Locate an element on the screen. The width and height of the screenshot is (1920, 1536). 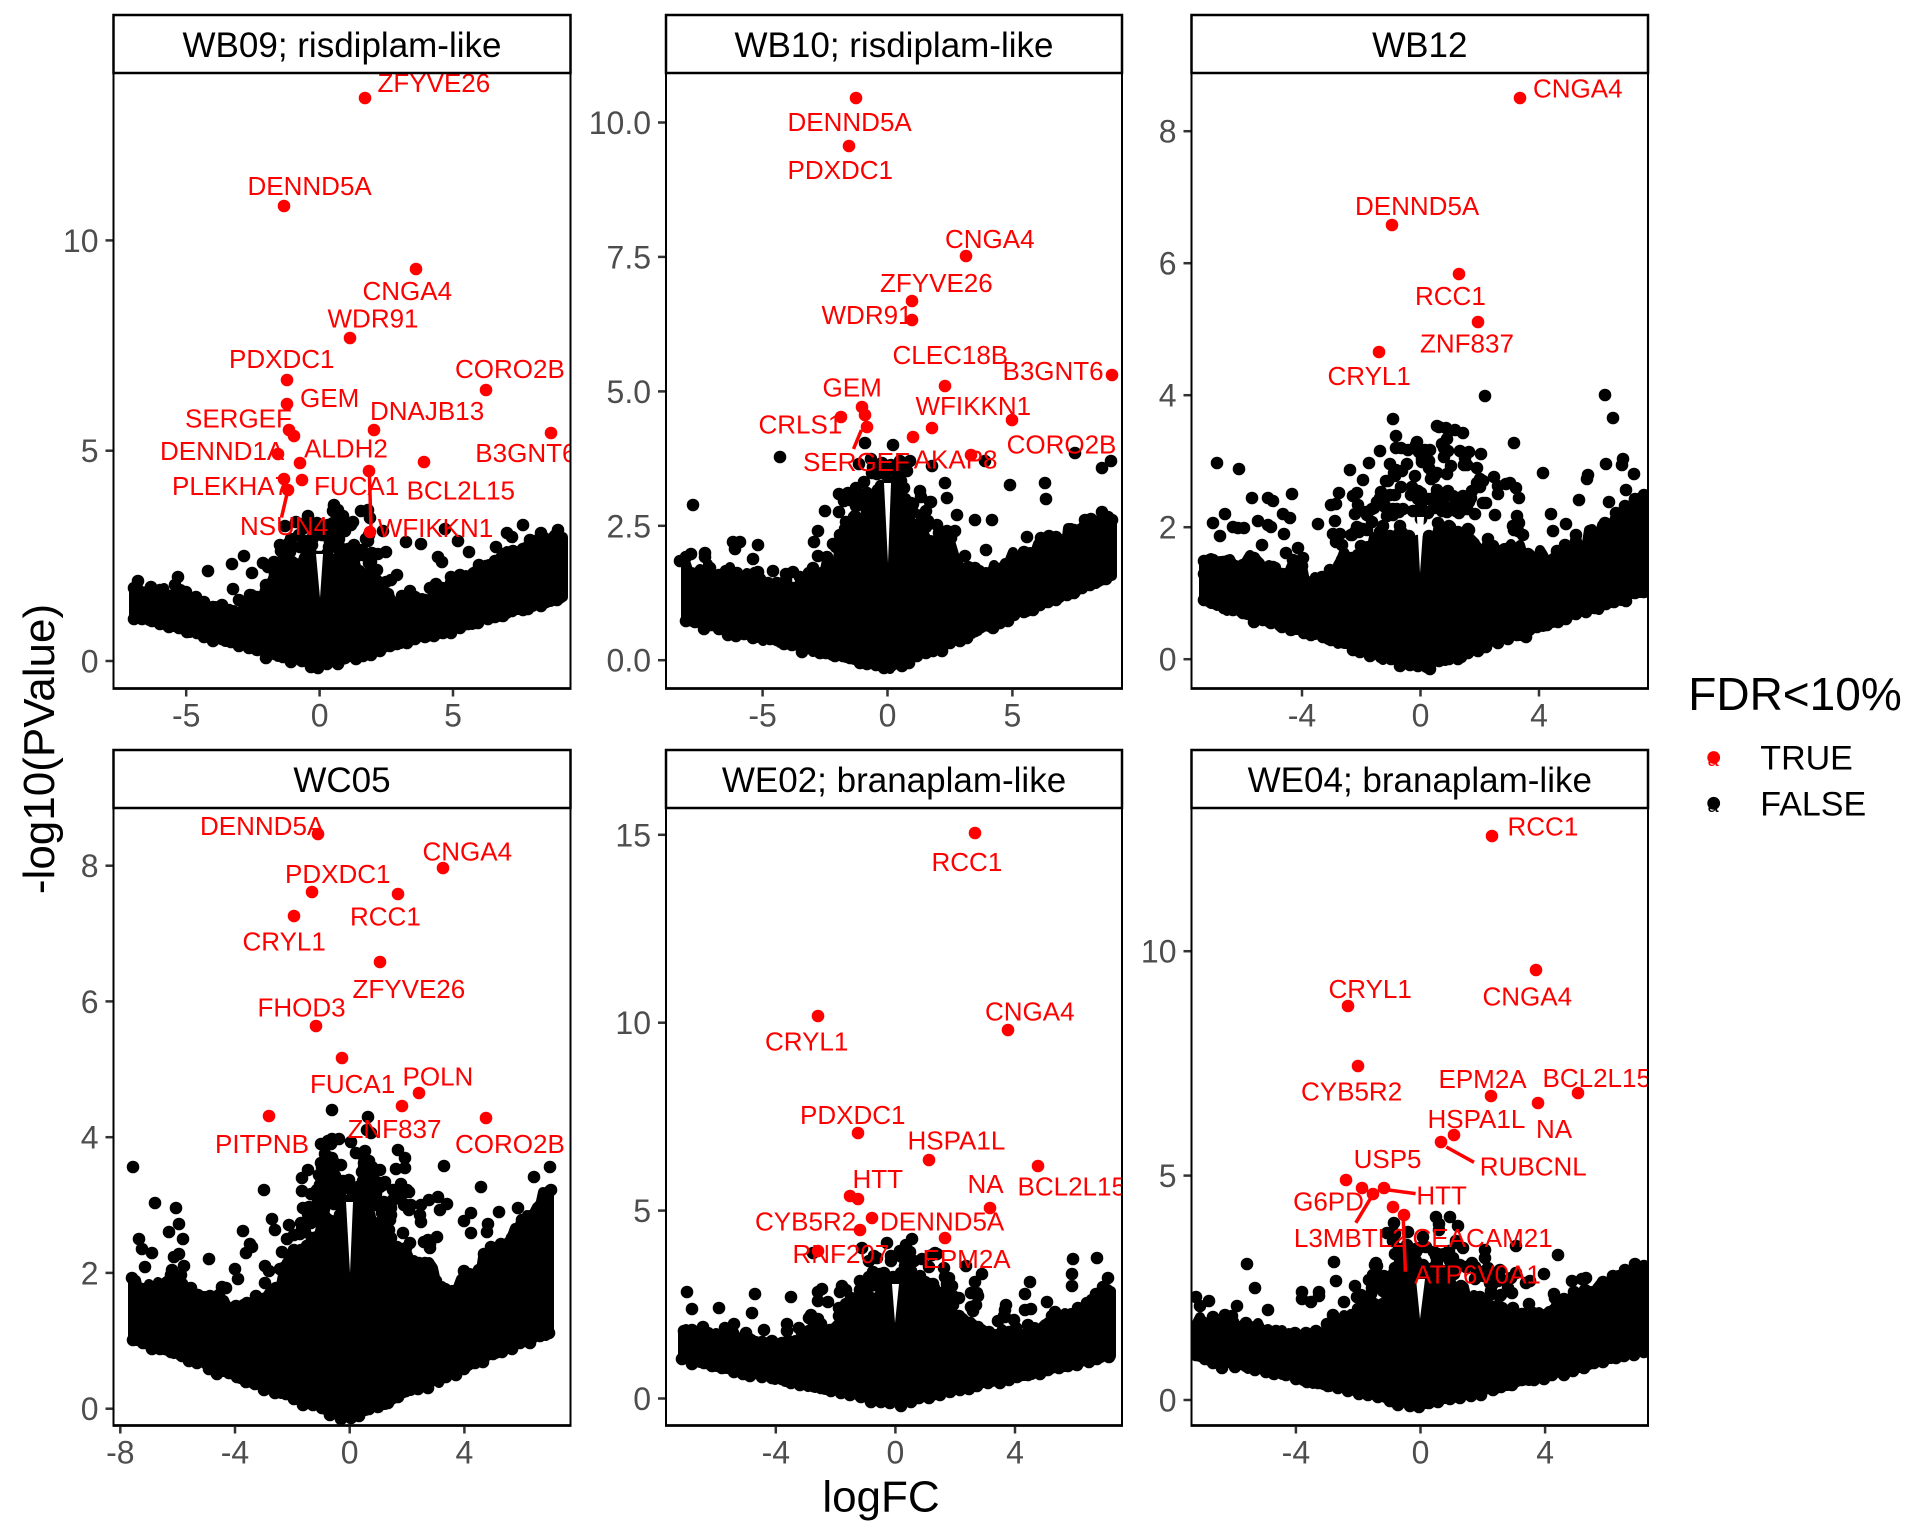
svg-text: 8 is located at coordinates (1168, 132).